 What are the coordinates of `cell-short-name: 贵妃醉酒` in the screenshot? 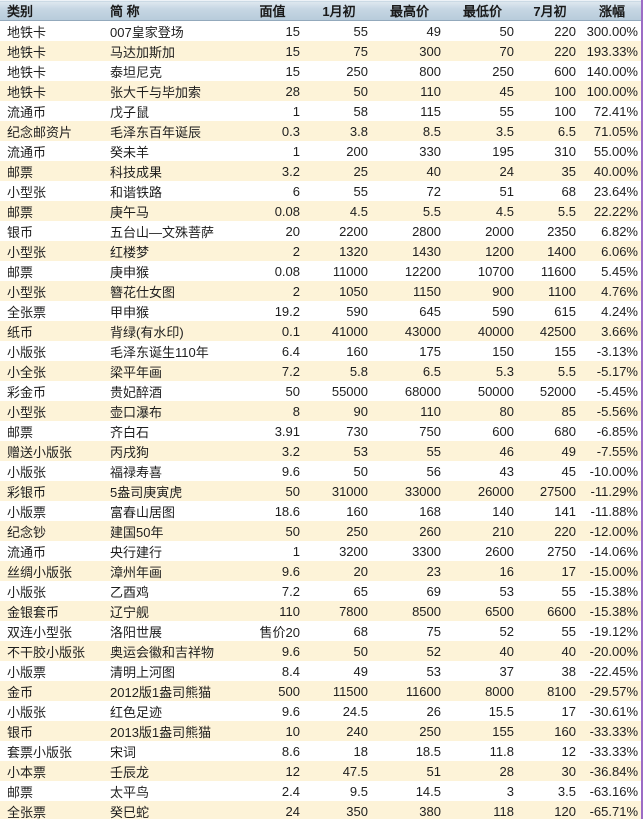 It's located at (136, 392).